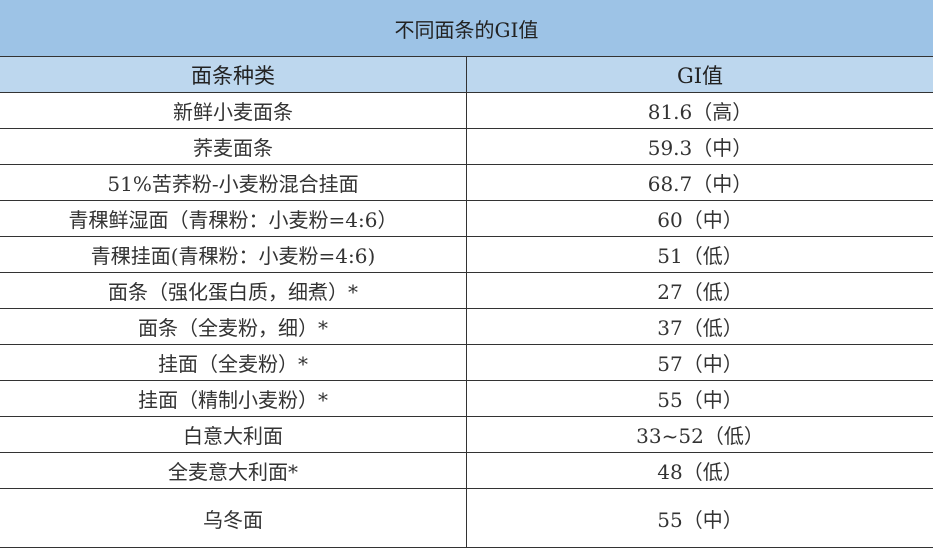 The width and height of the screenshot is (933, 549). I want to click on gi-value-cell: 48（低）, so click(699, 470).